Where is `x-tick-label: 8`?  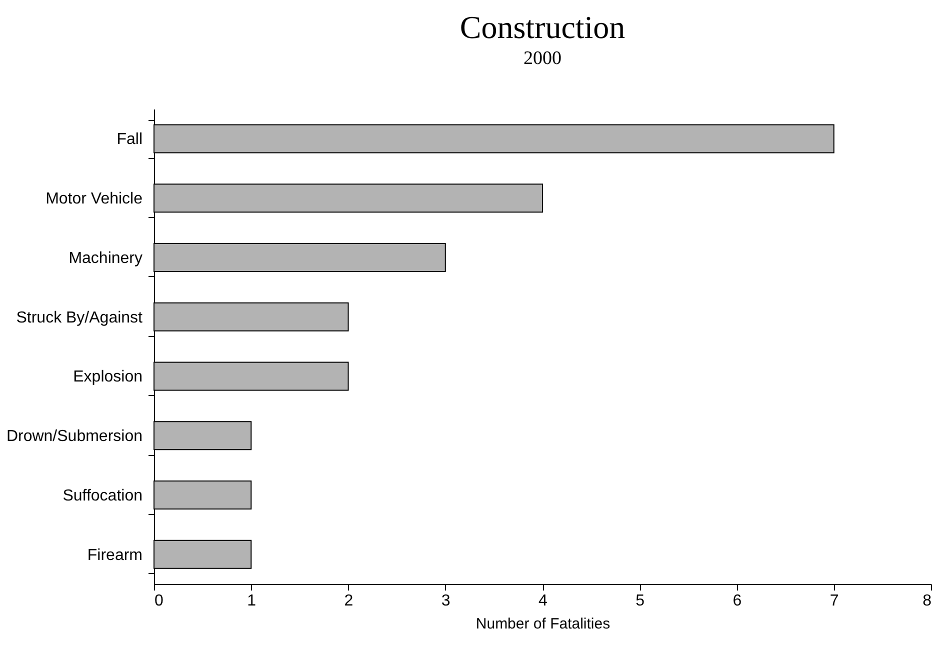
x-tick-label: 8 is located at coordinates (927, 601).